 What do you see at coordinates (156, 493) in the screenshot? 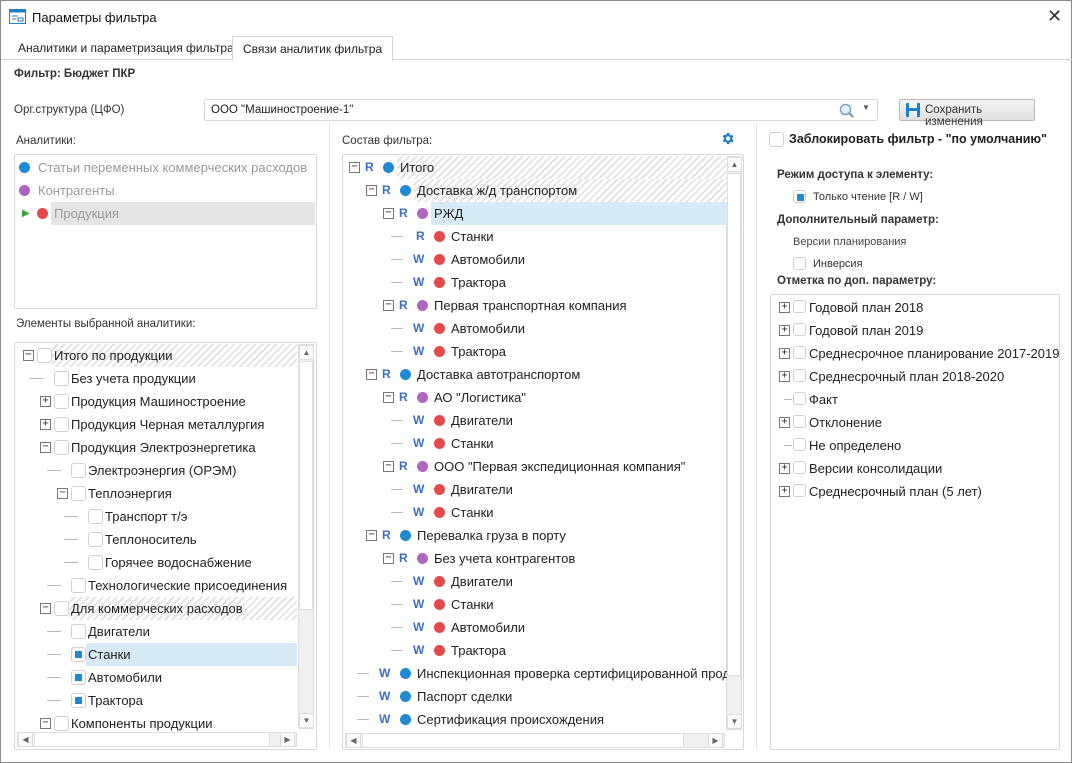
I see `tree-row: − Теплоэнергия` at bounding box center [156, 493].